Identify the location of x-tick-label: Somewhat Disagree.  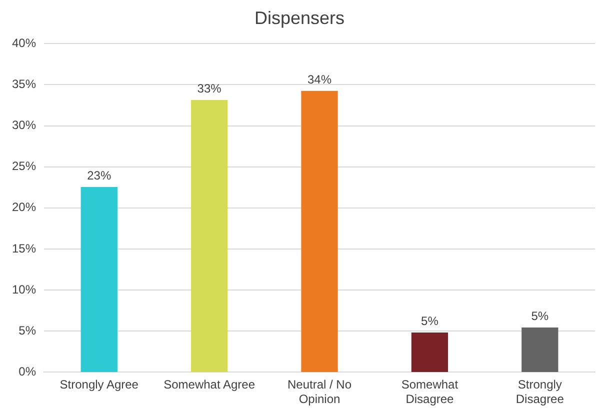
(430, 392).